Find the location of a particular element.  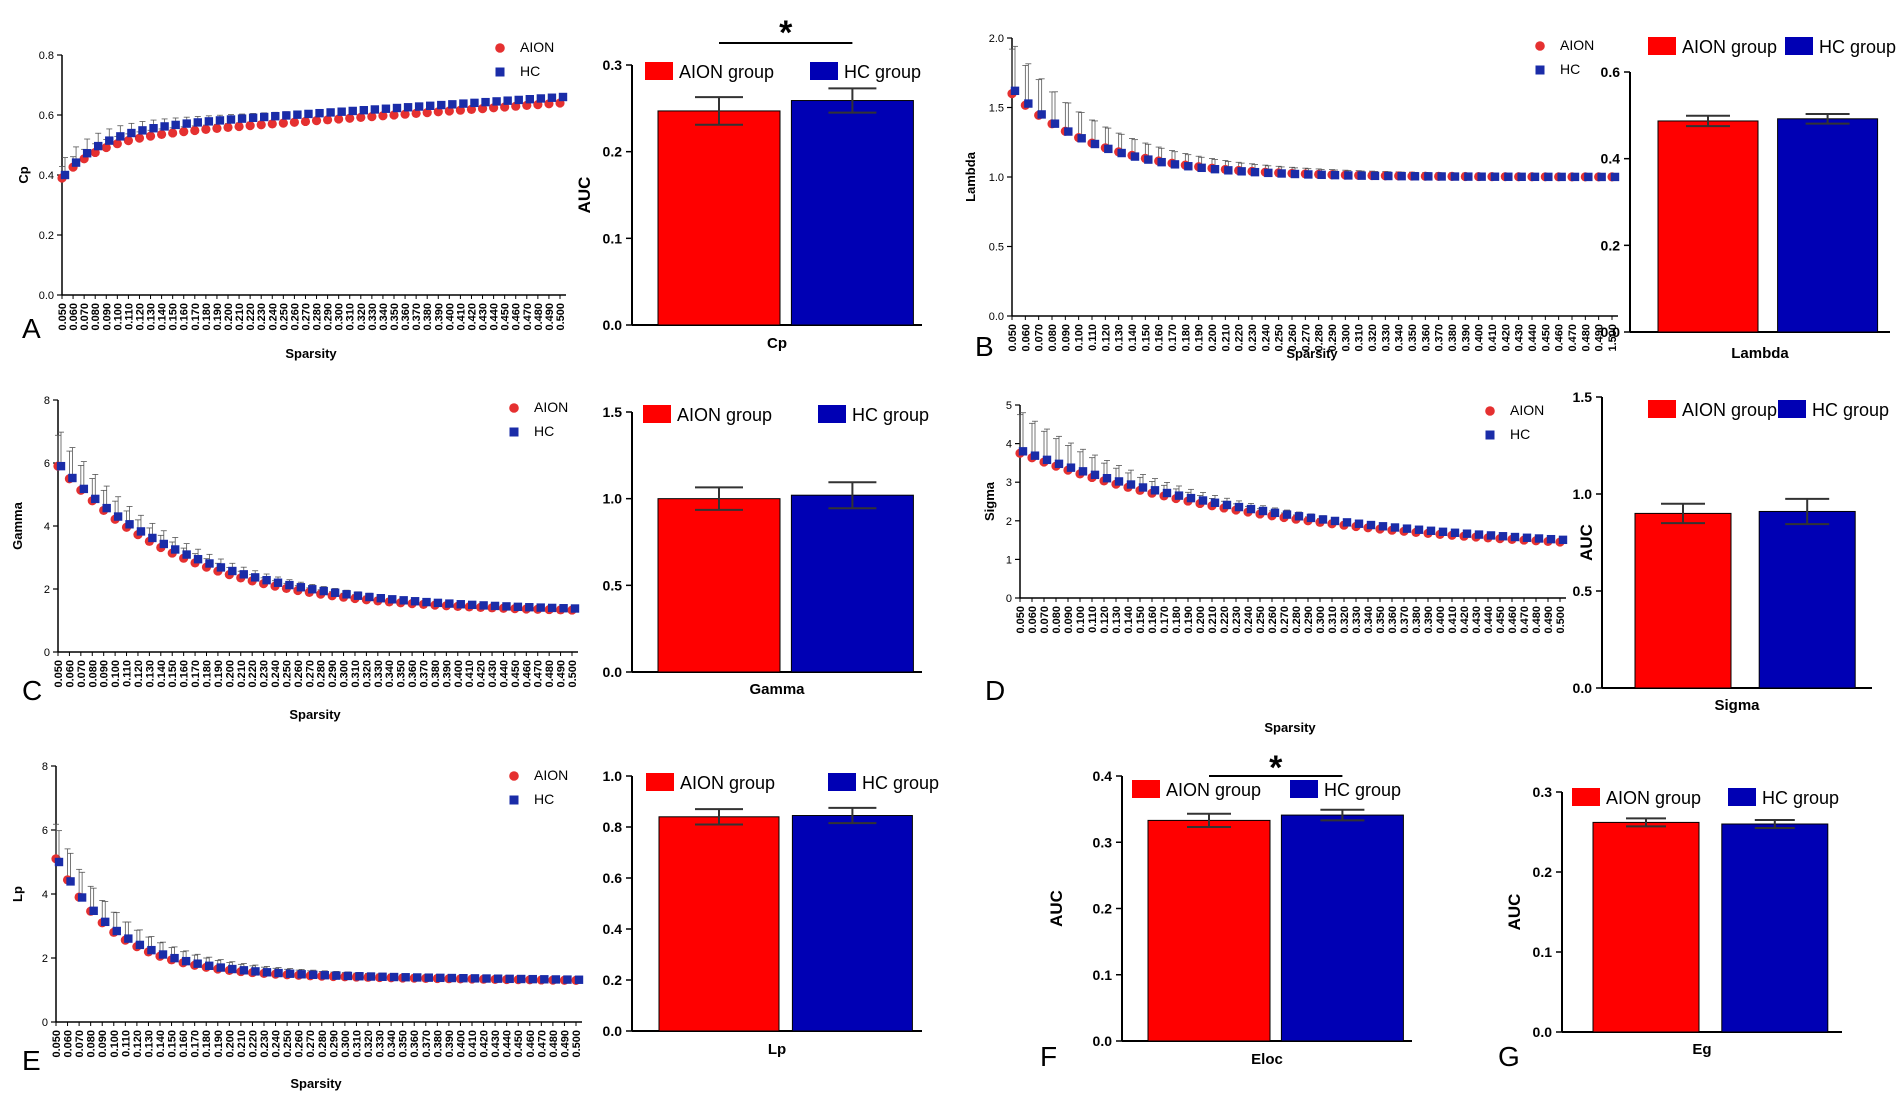

x-tick-label: 0.160 is located at coordinates (185, 317).